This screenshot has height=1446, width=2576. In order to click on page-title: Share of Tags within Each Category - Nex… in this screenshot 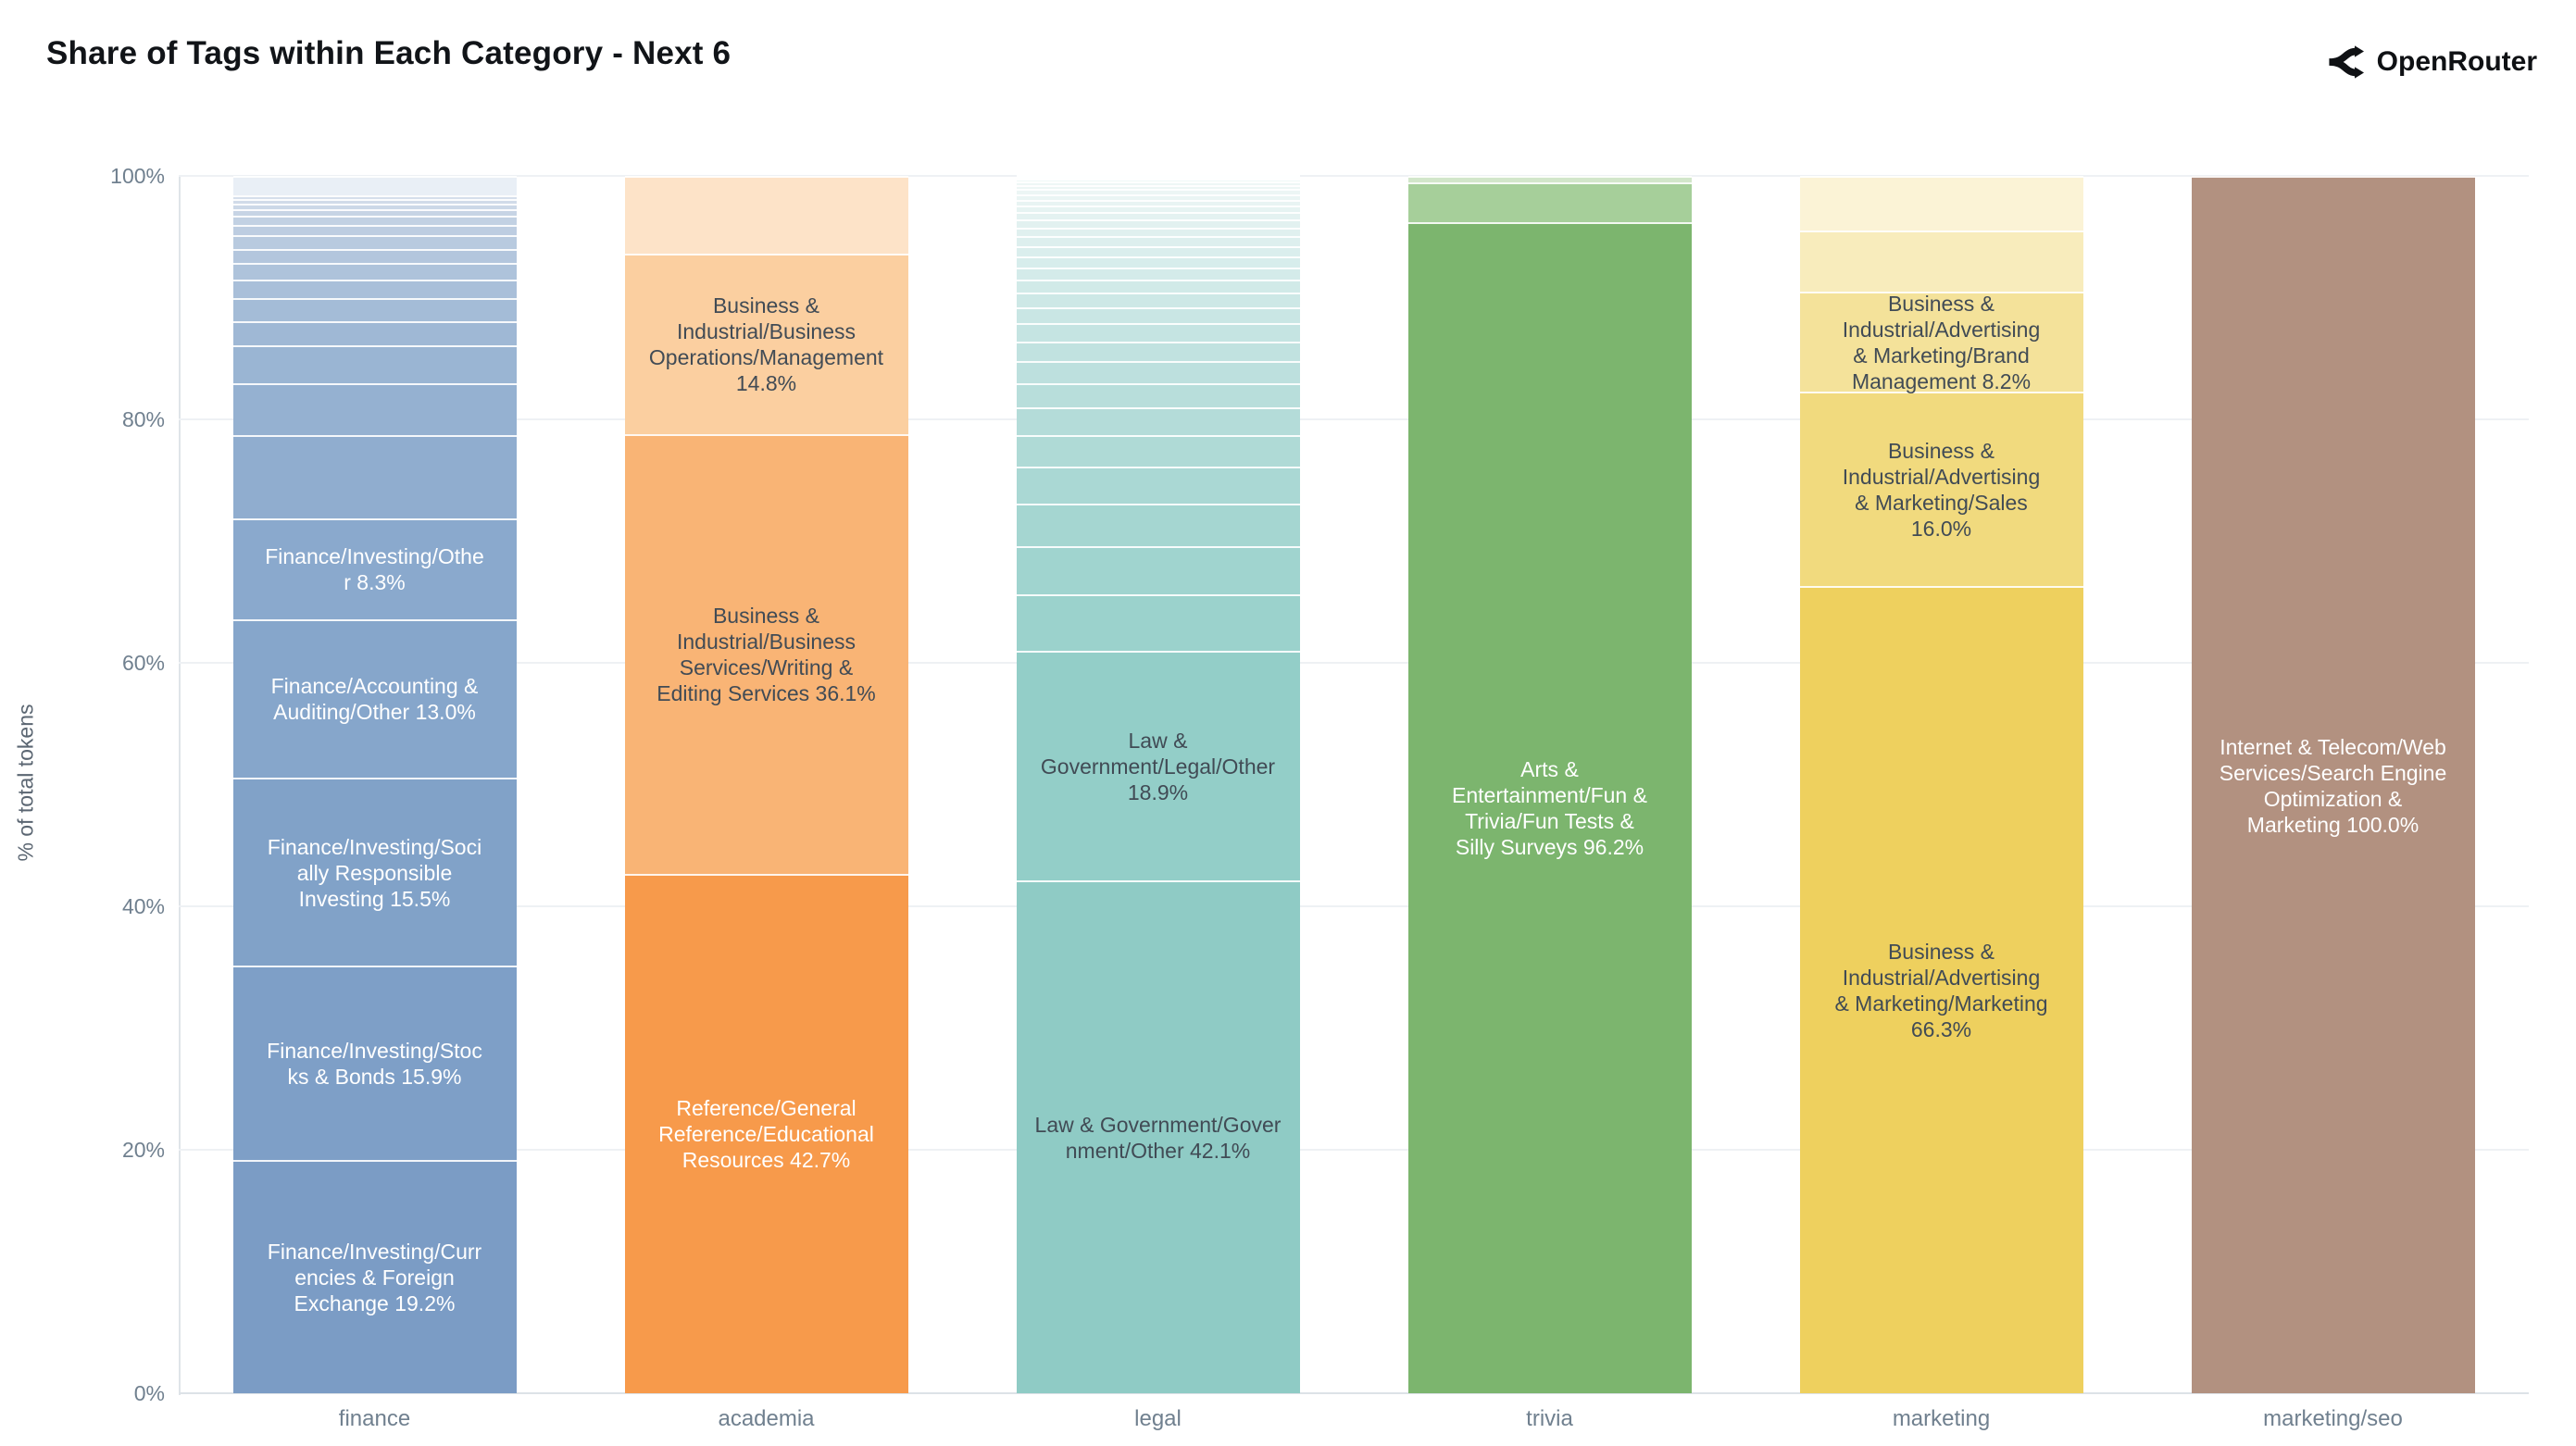, I will do `click(389, 53)`.